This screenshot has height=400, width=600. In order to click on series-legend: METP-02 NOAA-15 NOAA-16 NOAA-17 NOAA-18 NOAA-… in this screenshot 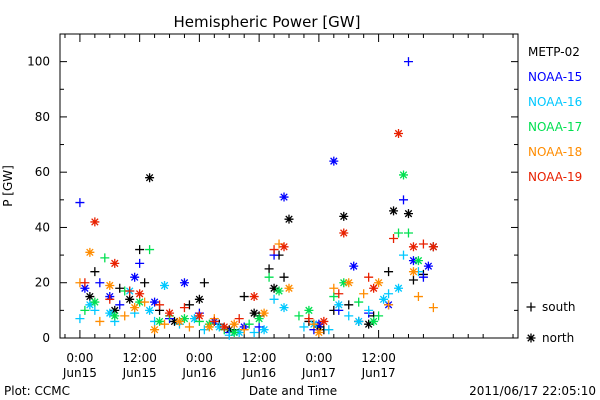, I will do `click(555, 114)`.